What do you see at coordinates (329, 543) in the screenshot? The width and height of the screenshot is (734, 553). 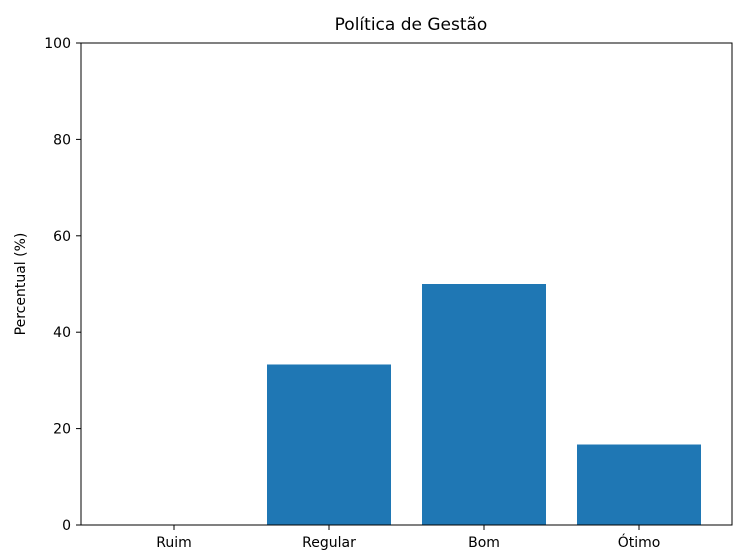 I see `x-tick-label: Regular` at bounding box center [329, 543].